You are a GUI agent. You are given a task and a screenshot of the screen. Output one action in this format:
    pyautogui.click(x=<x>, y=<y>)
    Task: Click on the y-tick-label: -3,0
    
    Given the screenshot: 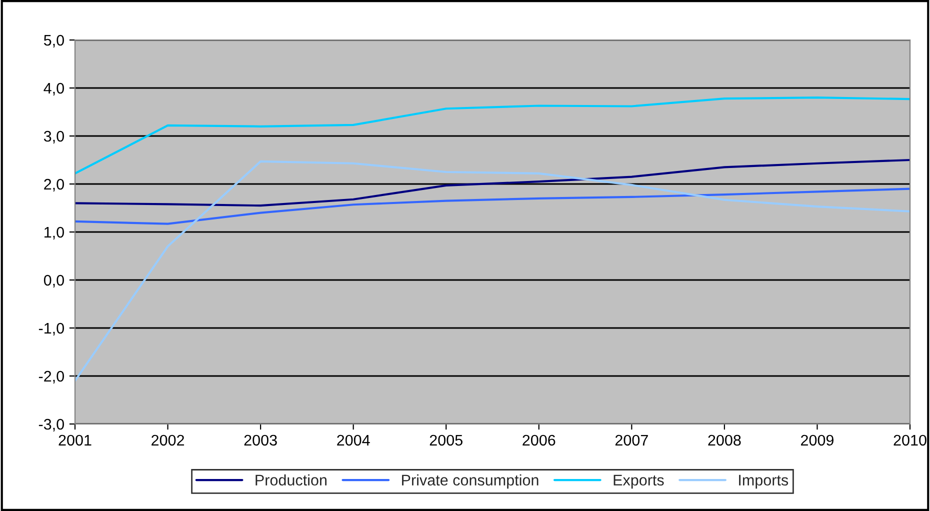 What is the action you would take?
    pyautogui.click(x=51, y=425)
    